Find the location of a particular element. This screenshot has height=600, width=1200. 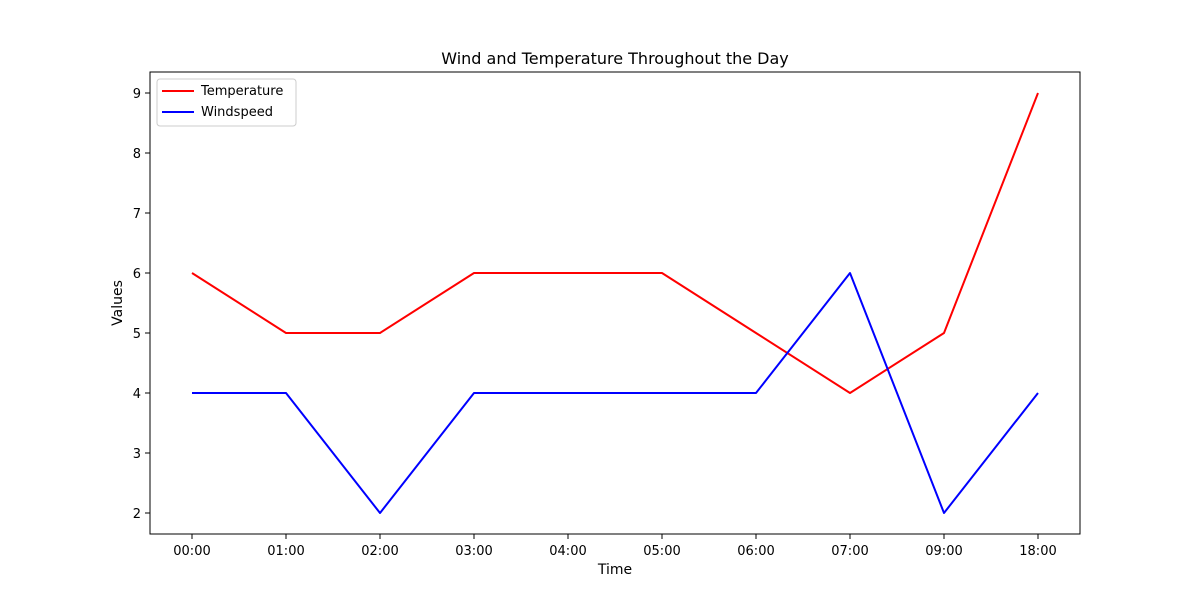

chart-title: Wind and Temperature Throughout the Day is located at coordinates (615, 58).